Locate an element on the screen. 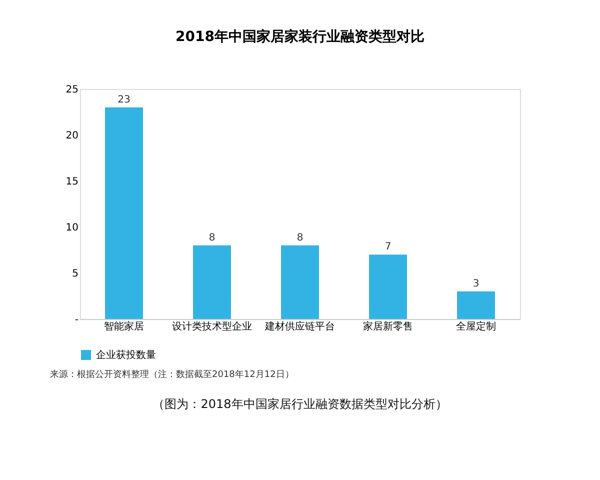 This screenshot has width=600, height=480. y-tick-label: 25 is located at coordinates (72, 90).